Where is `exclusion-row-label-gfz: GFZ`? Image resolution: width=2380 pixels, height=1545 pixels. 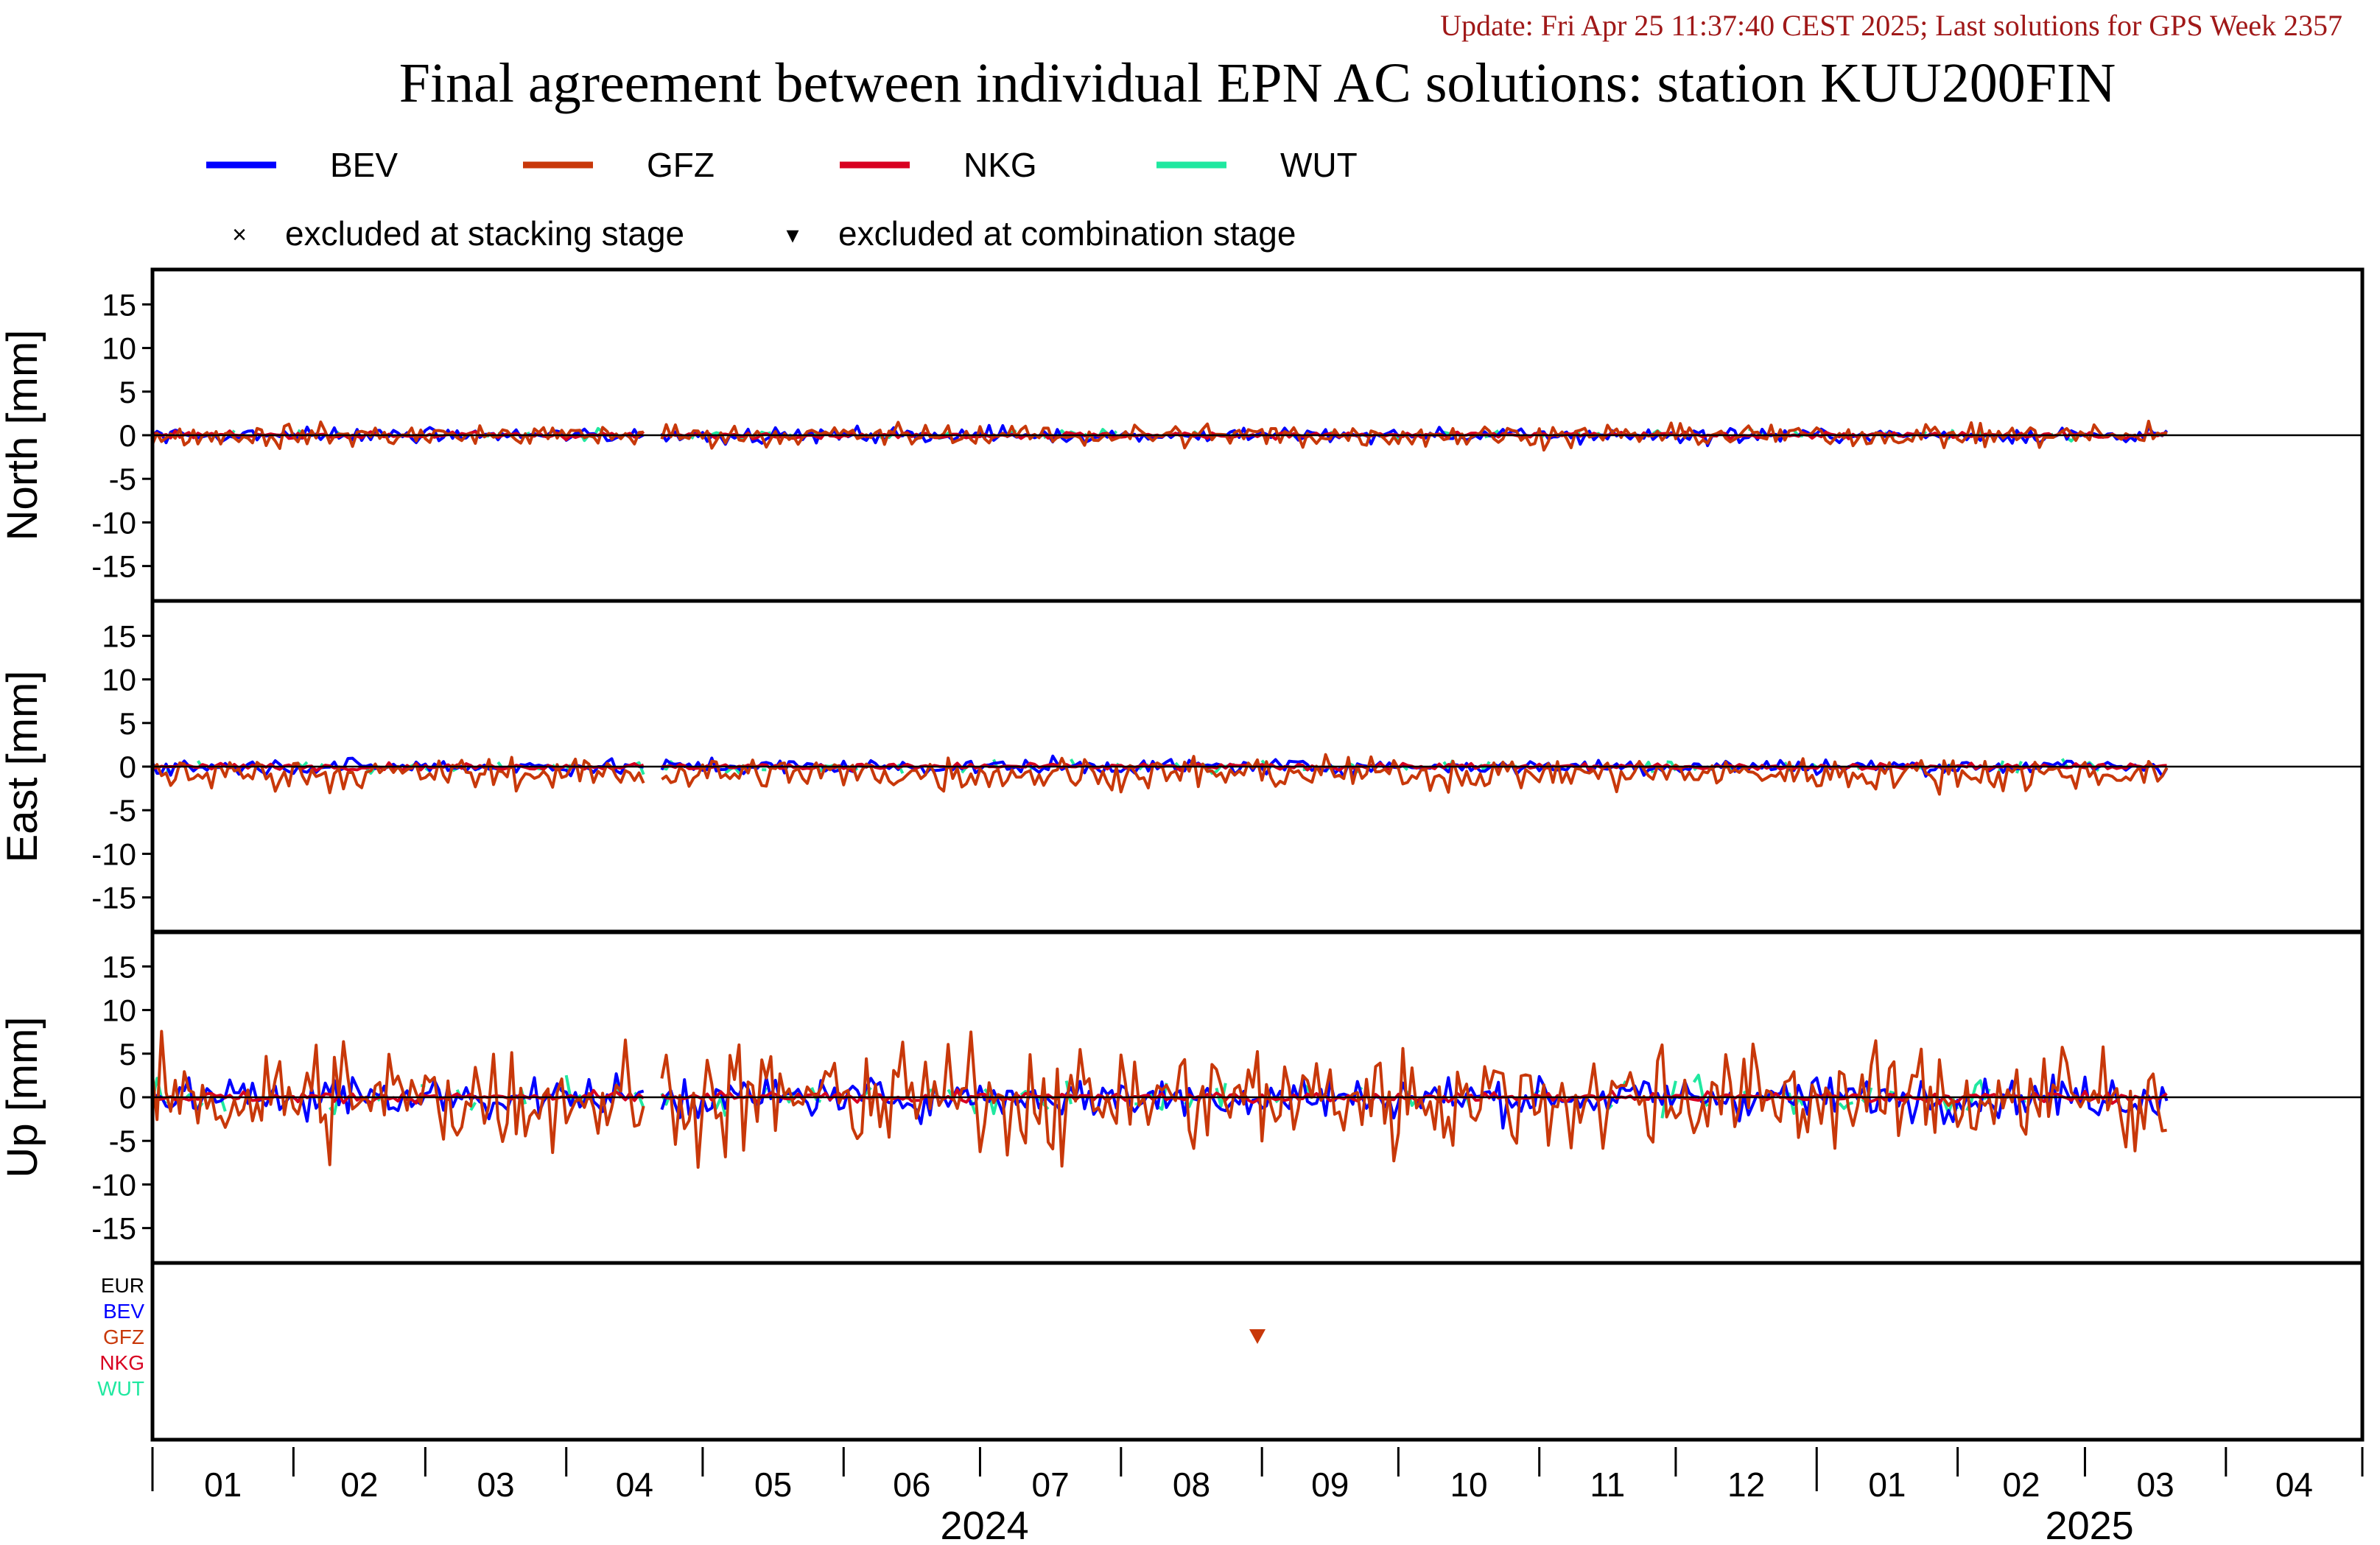 exclusion-row-label-gfz: GFZ is located at coordinates (123, 1337).